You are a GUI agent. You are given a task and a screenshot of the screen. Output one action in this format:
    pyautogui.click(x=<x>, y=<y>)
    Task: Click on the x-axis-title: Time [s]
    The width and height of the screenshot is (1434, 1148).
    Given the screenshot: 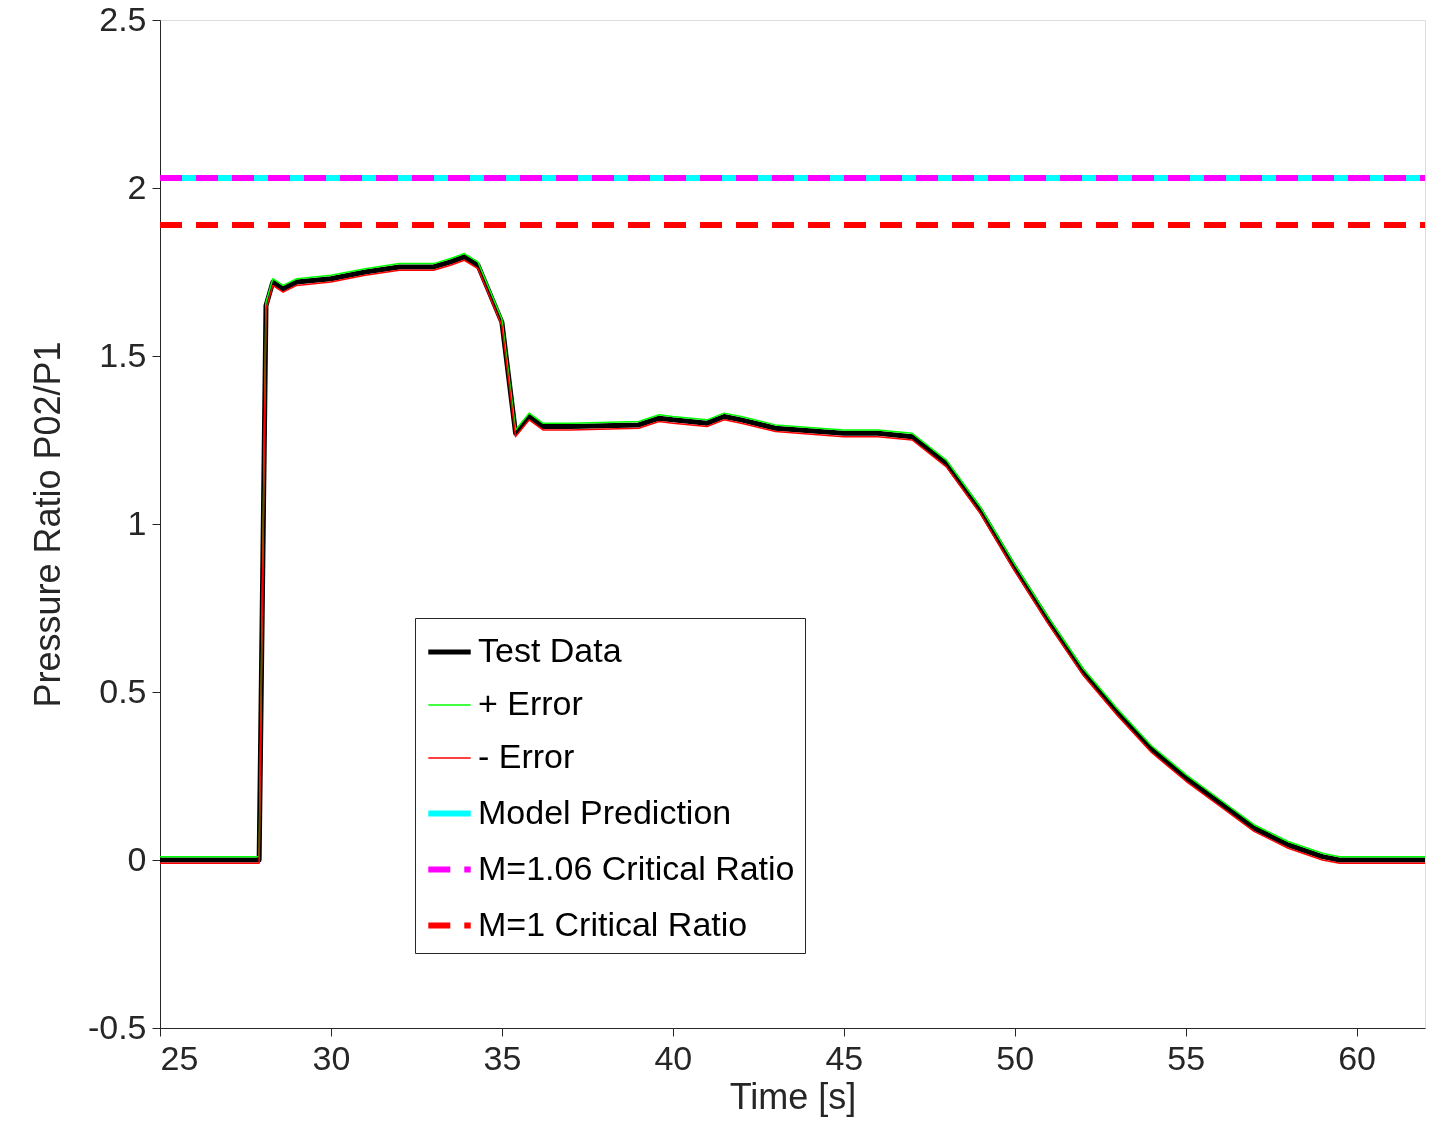 What is the action you would take?
    pyautogui.click(x=793, y=1096)
    